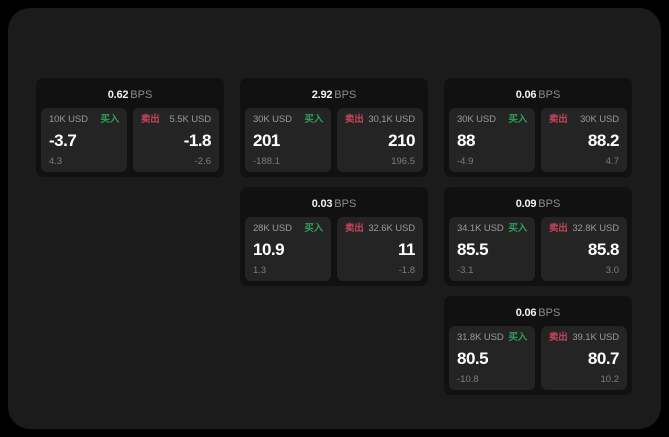 This screenshot has width=669, height=437. Describe the element at coordinates (401, 140) in the screenshot. I see `sell-price: 210` at that location.